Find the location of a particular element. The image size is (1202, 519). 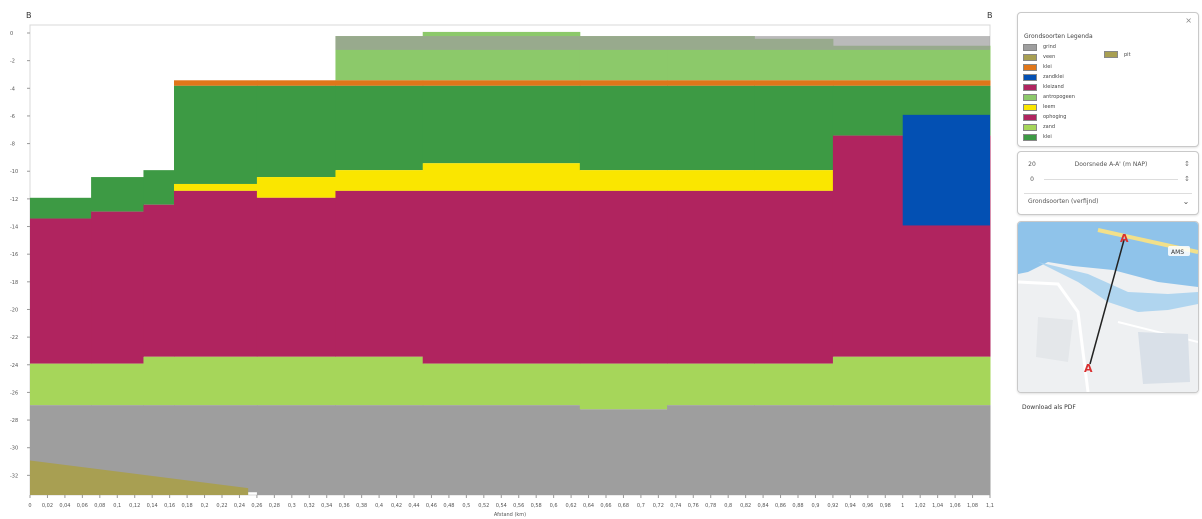

legend-label: grind is located at coordinates (1049, 47).